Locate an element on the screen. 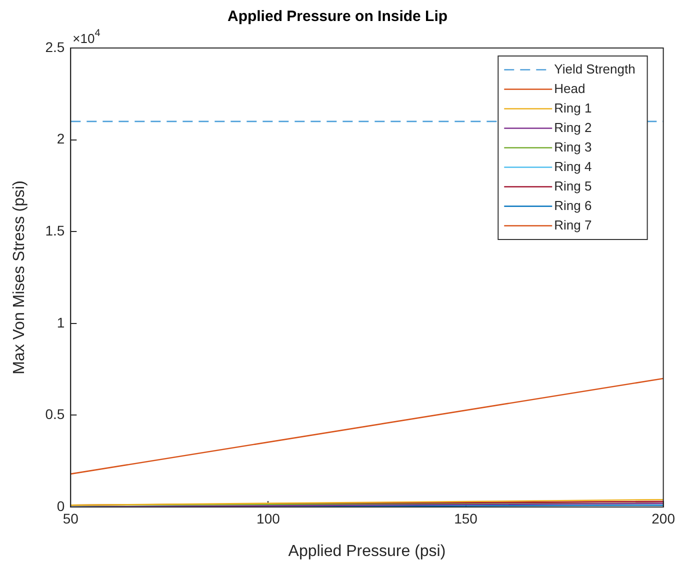 This screenshot has width=685, height=569. x-tick-label: 100 is located at coordinates (268, 518).